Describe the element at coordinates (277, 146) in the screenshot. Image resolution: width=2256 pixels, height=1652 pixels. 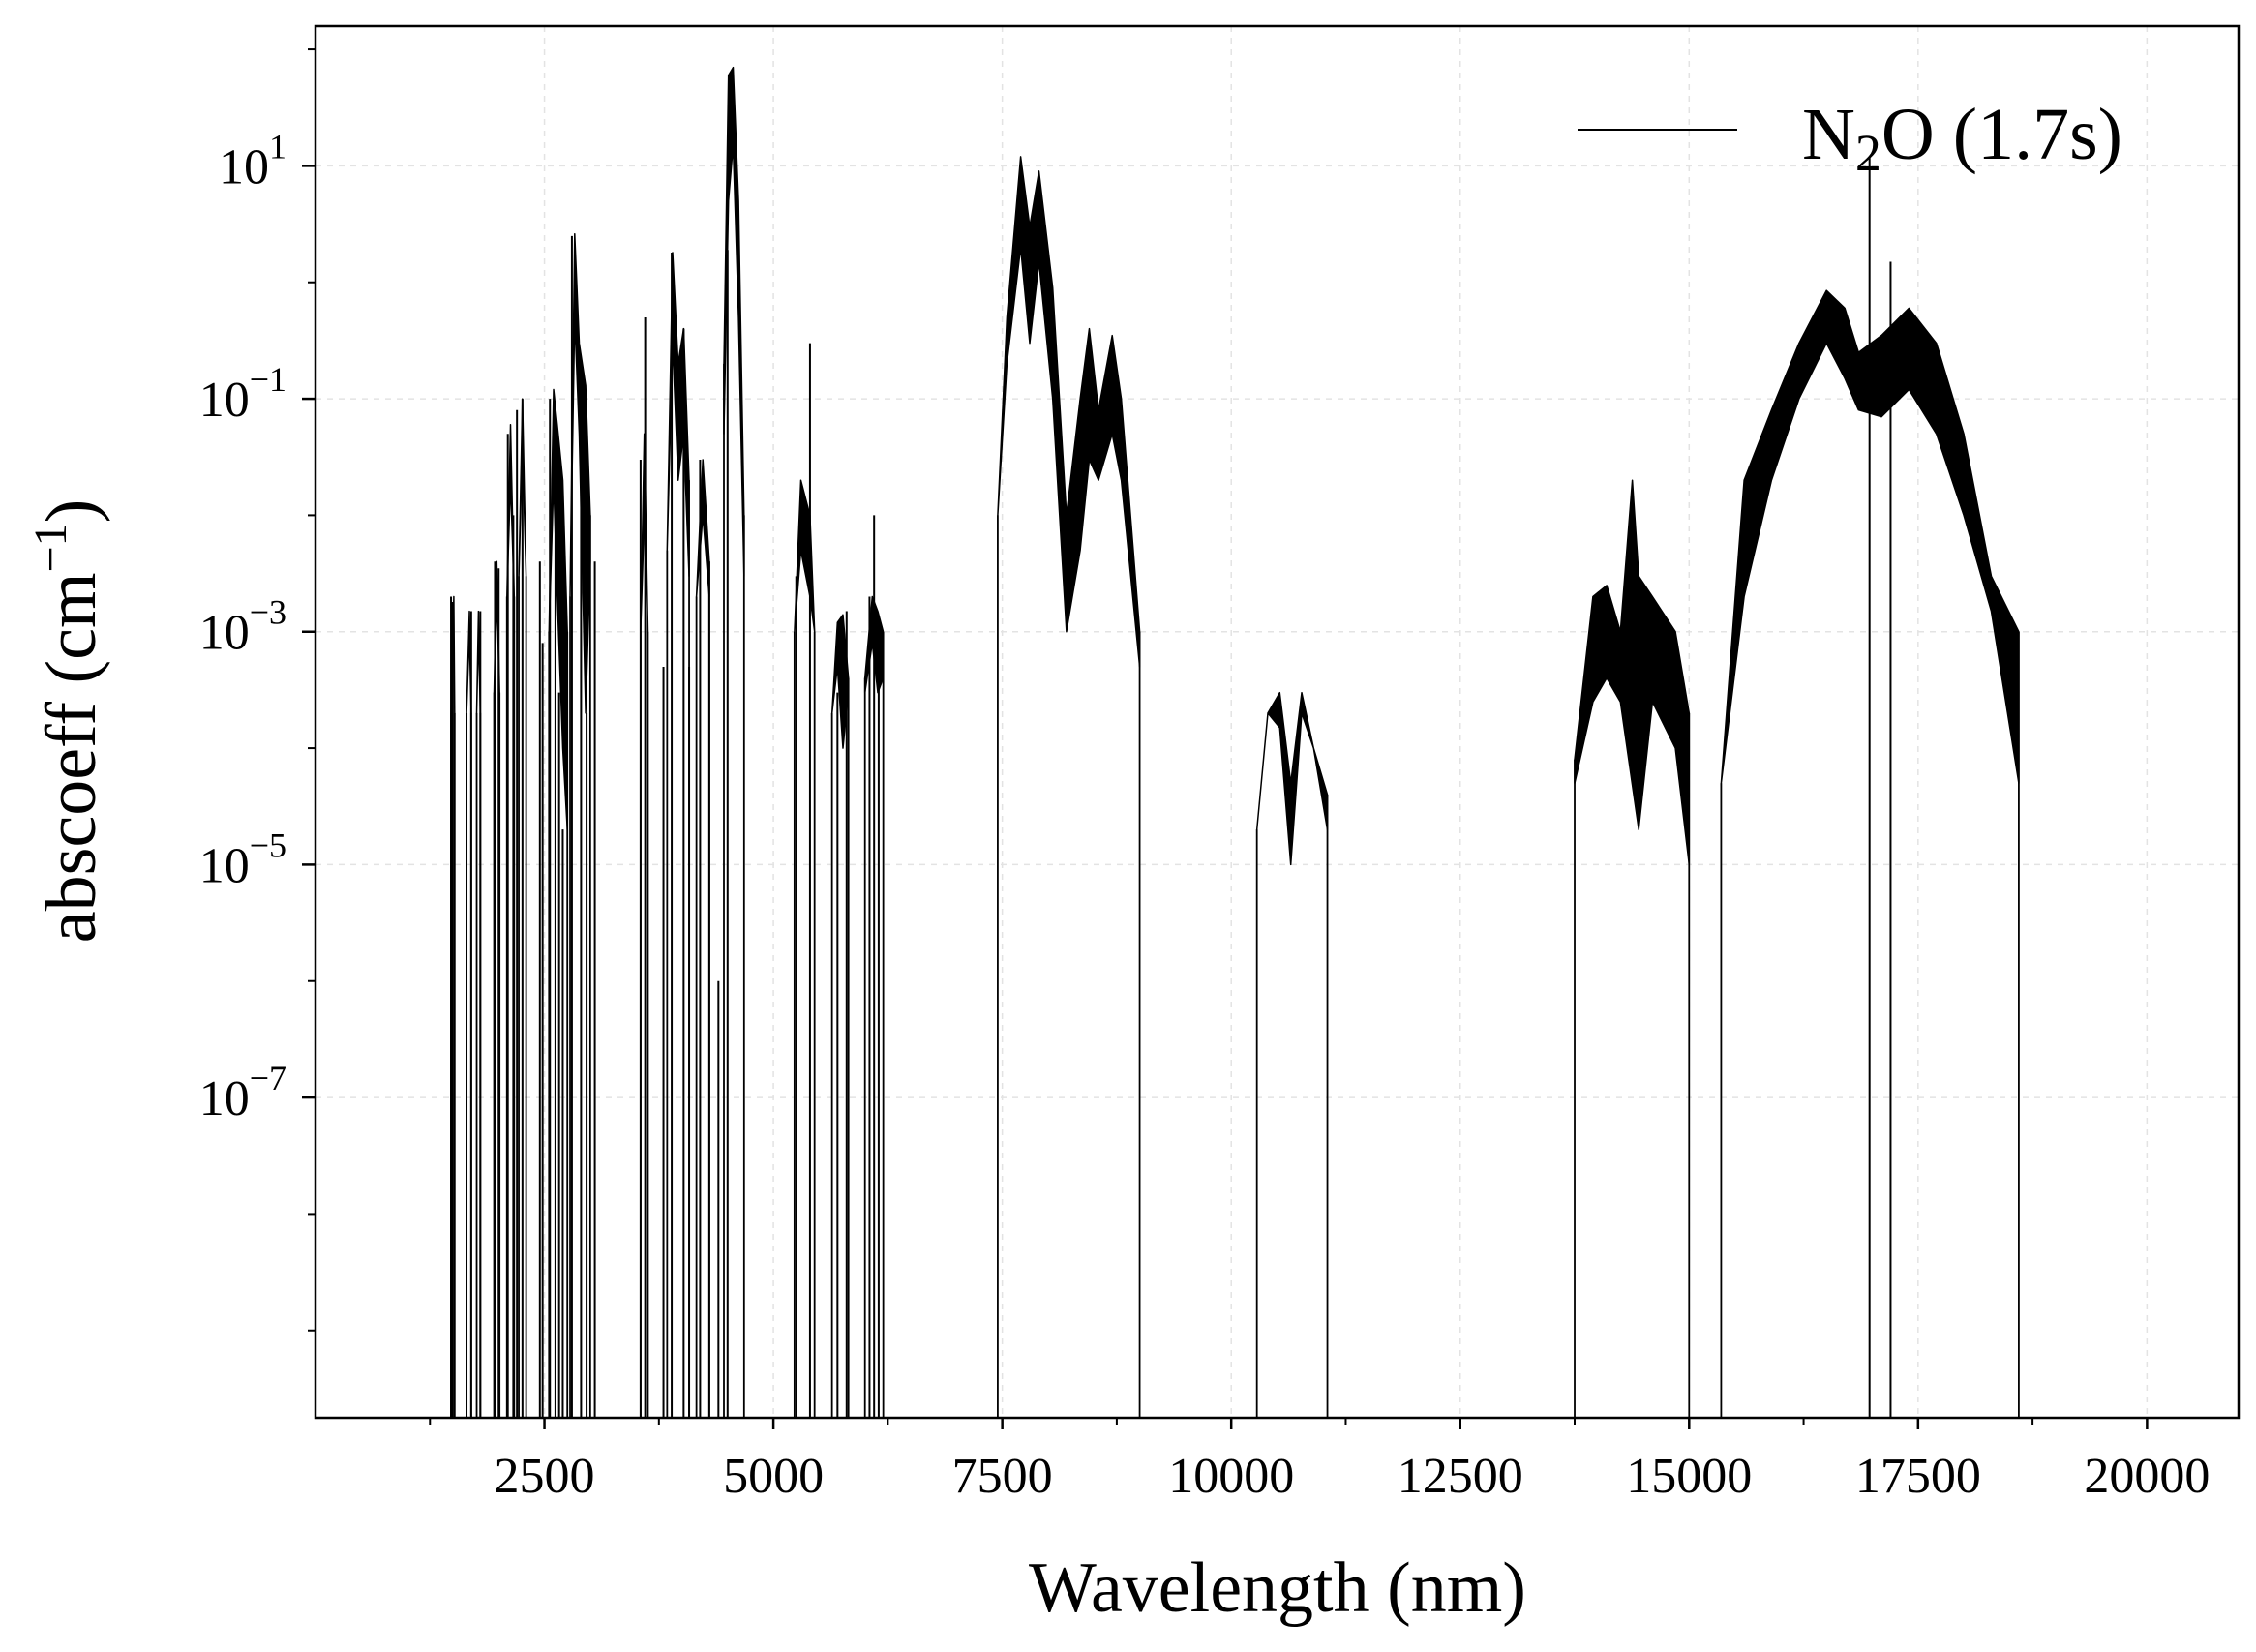
I see `y-tick-label-sup: 1` at that location.